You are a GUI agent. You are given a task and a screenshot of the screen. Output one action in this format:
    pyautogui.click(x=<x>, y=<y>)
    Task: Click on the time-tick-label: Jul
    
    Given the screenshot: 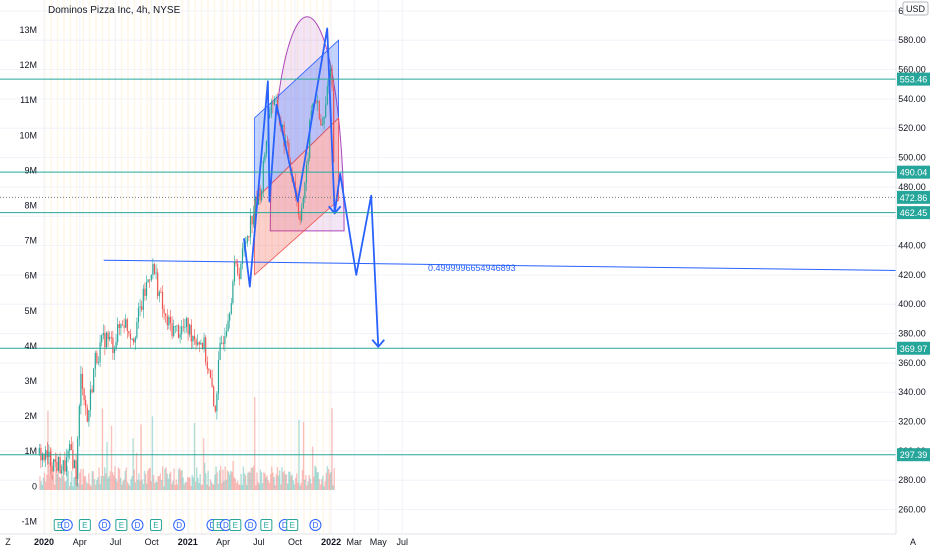 What is the action you would take?
    pyautogui.click(x=116, y=542)
    